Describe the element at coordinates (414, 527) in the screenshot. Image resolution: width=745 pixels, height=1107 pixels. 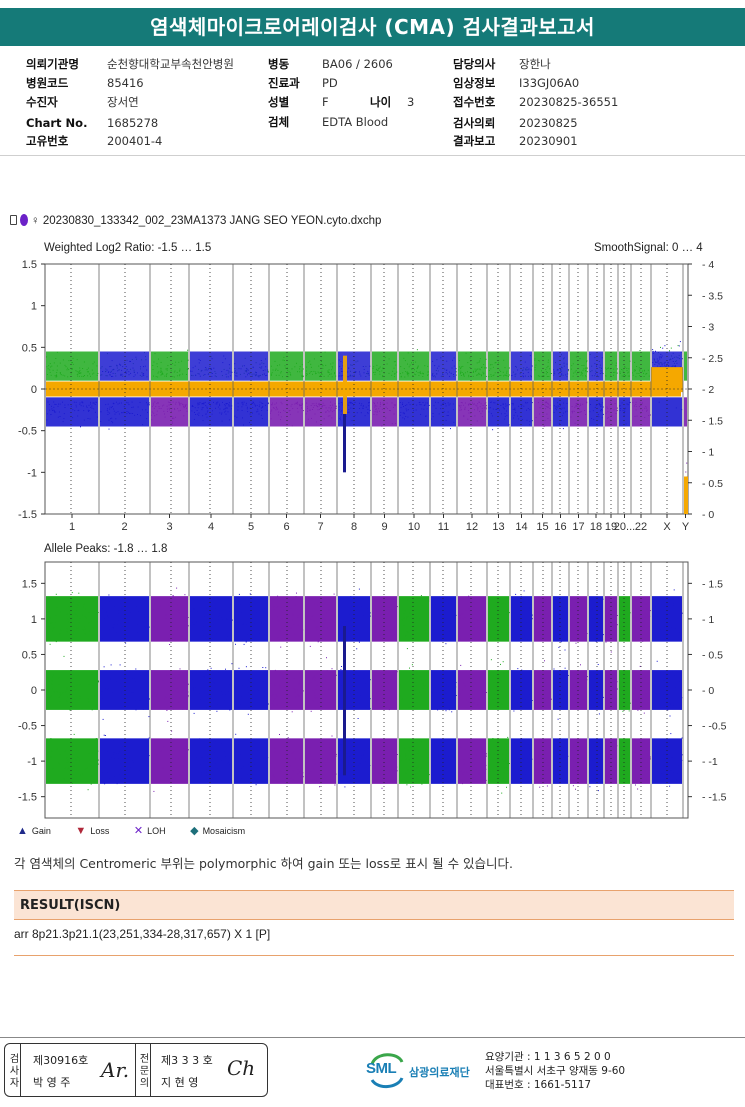
I see `chromosome-label: 10` at that location.